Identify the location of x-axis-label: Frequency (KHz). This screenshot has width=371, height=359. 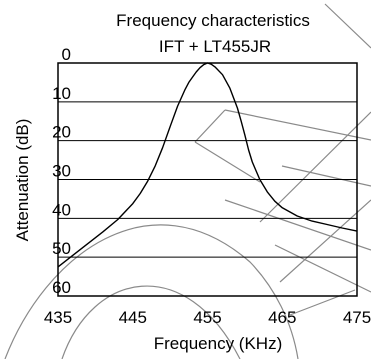
(218, 343).